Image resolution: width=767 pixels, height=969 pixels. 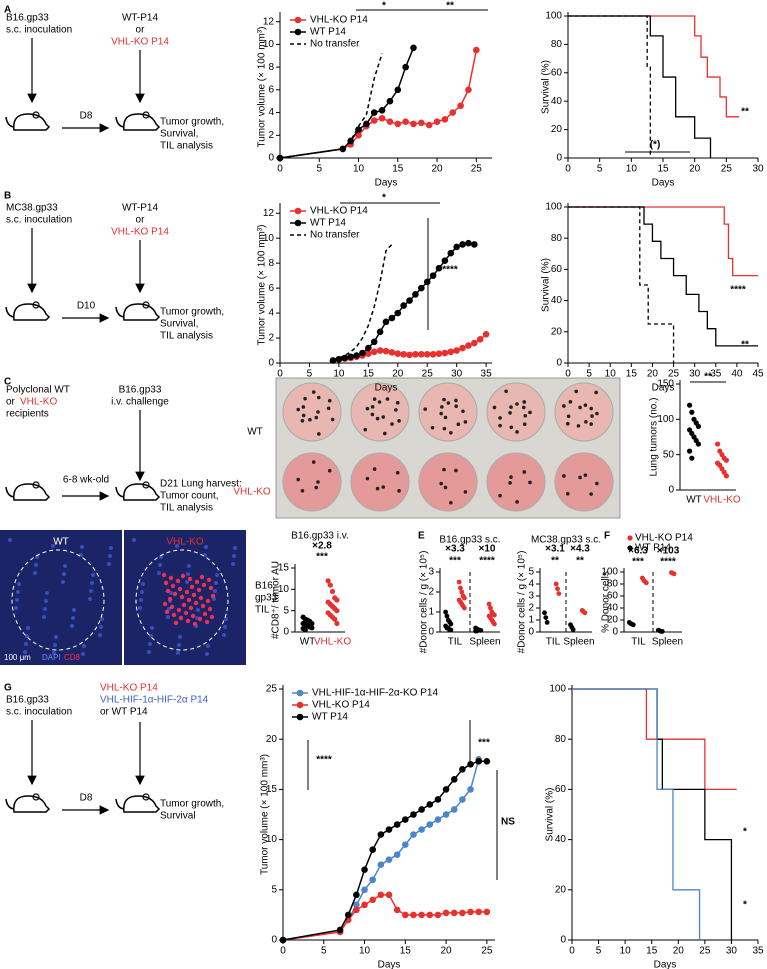 What do you see at coordinates (568, 374) in the screenshot?
I see `x-tick-label: 0` at bounding box center [568, 374].